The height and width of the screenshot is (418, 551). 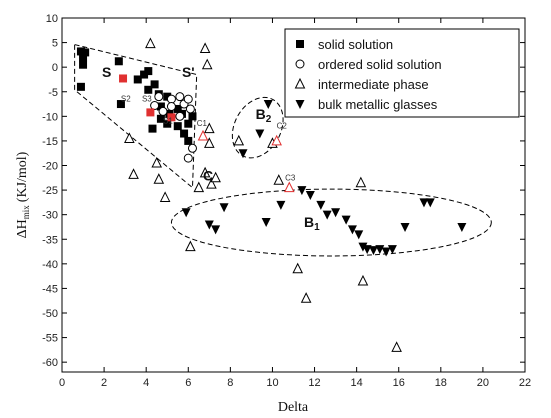 What do you see at coordinates (147, 99) in the screenshot?
I see `point-annotation: S3` at bounding box center [147, 99].